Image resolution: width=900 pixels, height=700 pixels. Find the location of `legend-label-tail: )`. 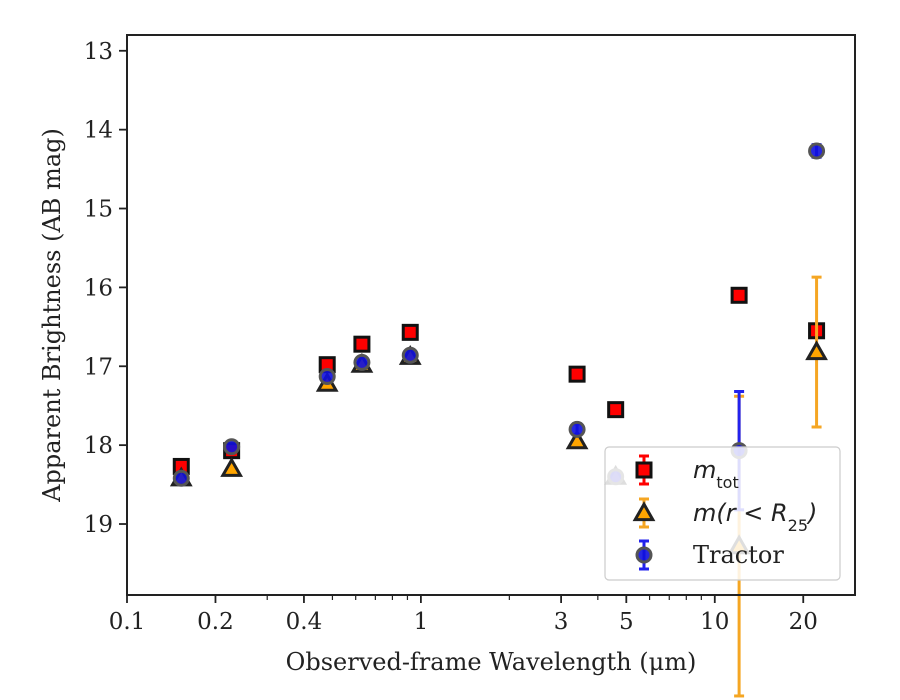

legend-label-tail: ) is located at coordinates (811, 513).